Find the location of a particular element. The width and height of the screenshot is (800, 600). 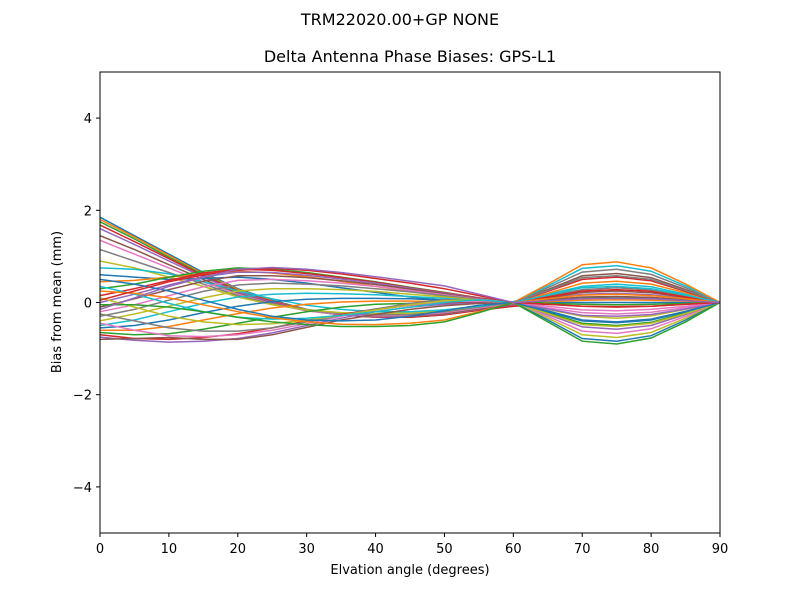

y-axis-ticks: −4 −2 0 2 4 is located at coordinates (86, 304).